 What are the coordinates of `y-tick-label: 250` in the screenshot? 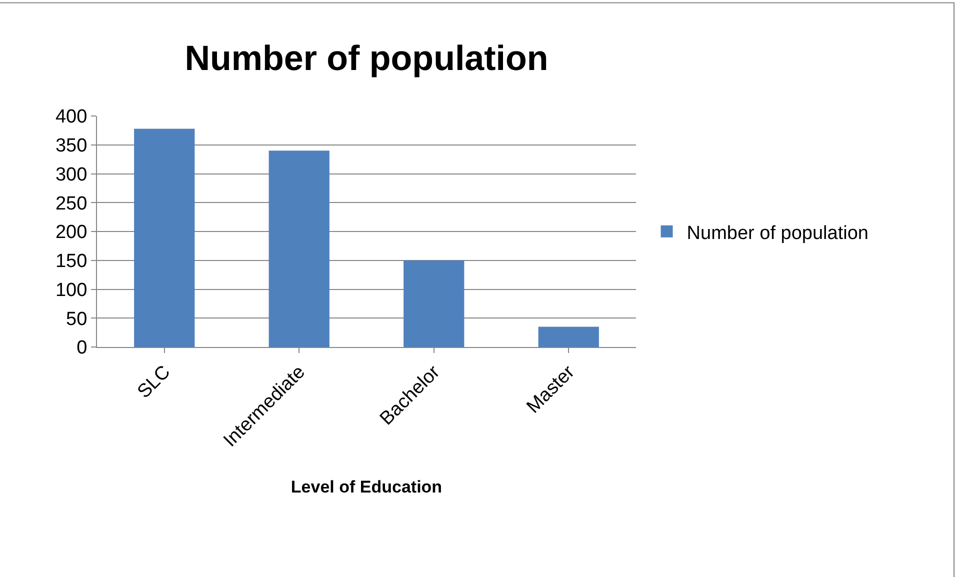 It's located at (71, 203).